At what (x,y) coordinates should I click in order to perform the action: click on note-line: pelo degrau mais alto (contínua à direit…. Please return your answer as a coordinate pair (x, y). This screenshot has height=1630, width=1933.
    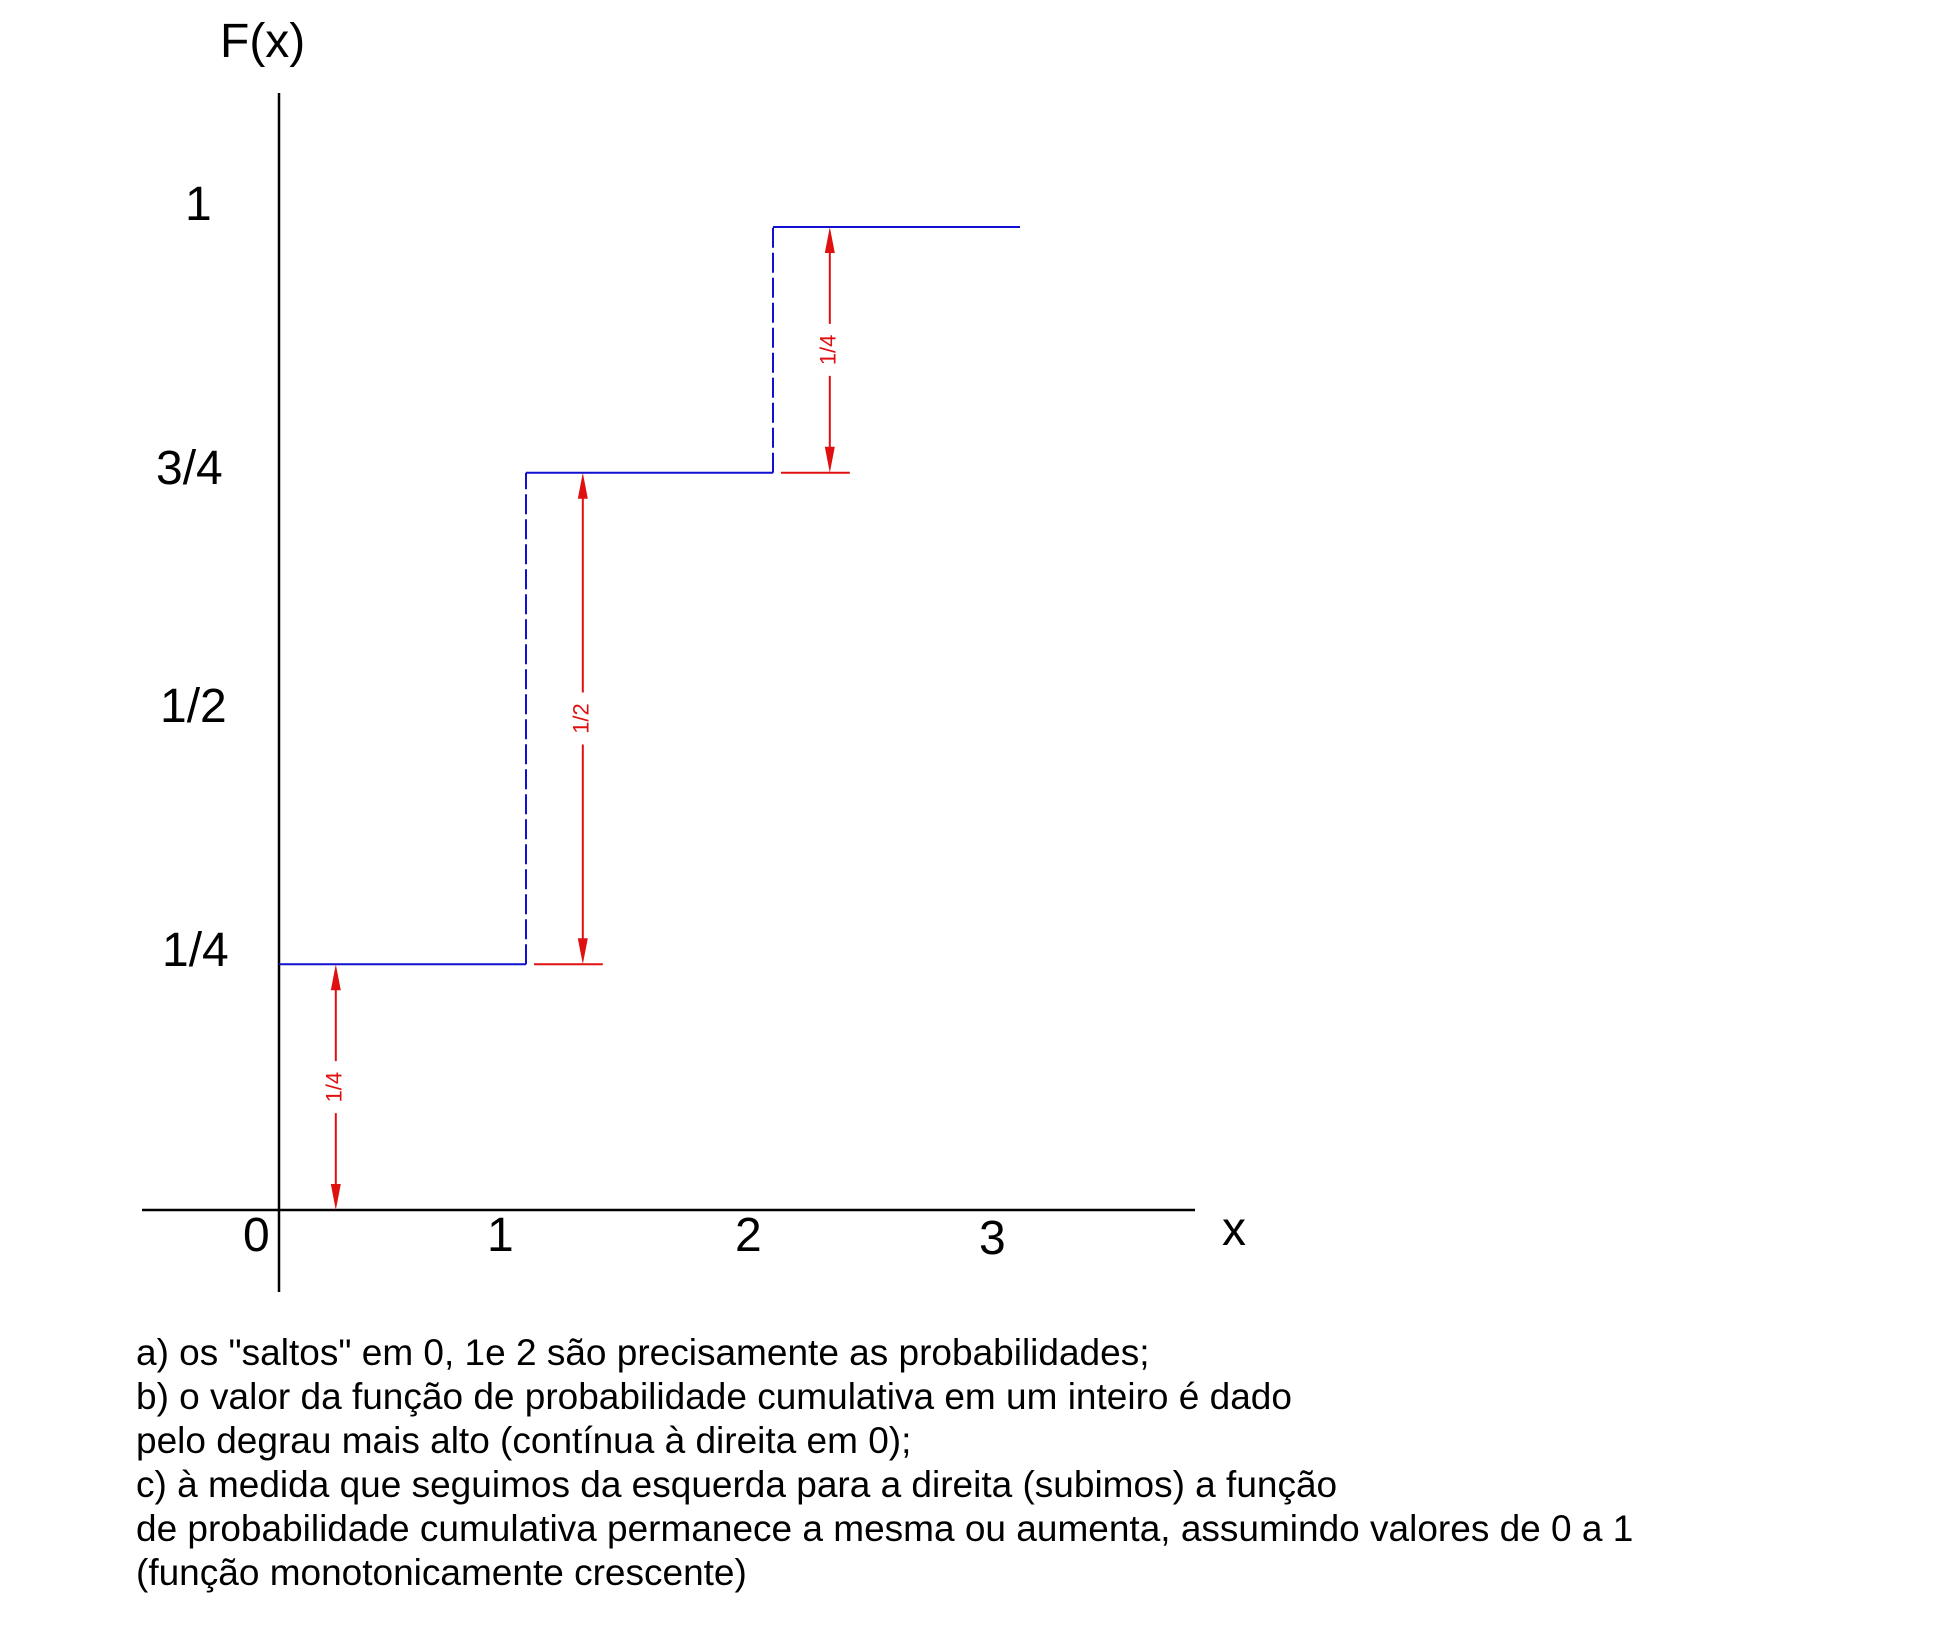
    Looking at the image, I should click on (524, 1440).